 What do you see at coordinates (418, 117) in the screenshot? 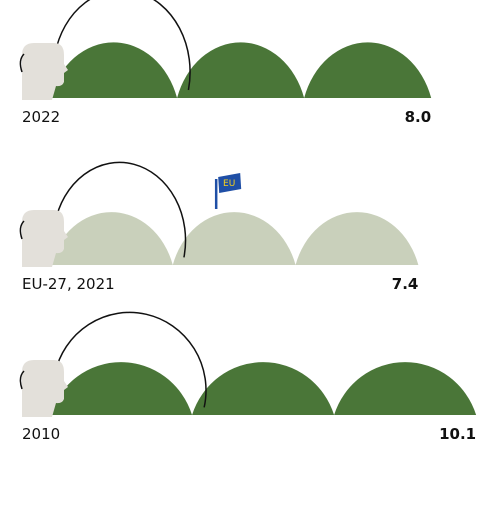
I see `value-label: 8.0` at bounding box center [418, 117].